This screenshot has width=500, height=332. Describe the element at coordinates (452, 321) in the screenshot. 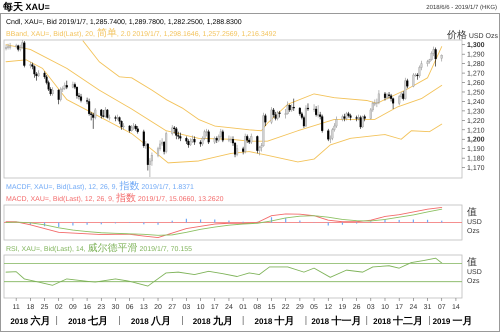

I see `text: 2019 一月` at that location.